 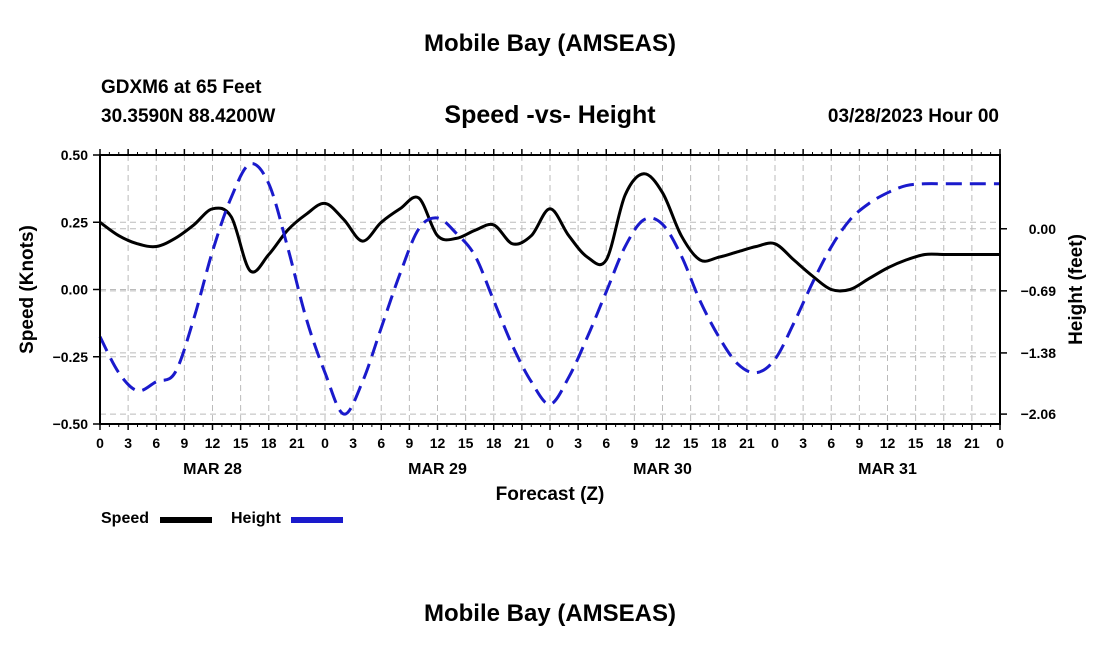 What do you see at coordinates (1039, 414) in the screenshot?
I see `y-right-tick-label: −2.06` at bounding box center [1039, 414].